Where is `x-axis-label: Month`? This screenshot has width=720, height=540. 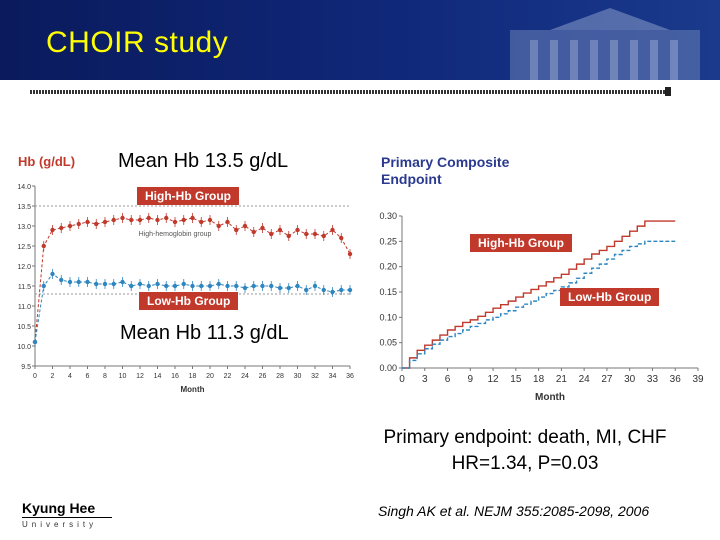 x-axis-label: Month is located at coordinates (550, 397).